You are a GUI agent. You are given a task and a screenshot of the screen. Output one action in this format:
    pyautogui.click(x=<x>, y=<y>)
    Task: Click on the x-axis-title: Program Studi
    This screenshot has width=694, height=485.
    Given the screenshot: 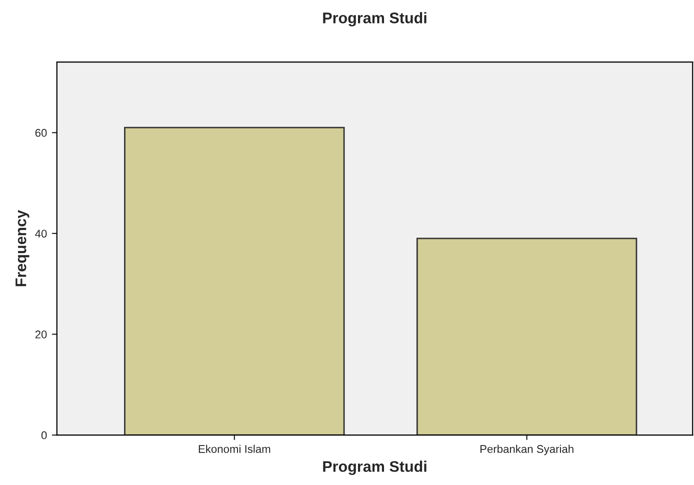 What is the action you would take?
    pyautogui.click(x=374, y=467)
    